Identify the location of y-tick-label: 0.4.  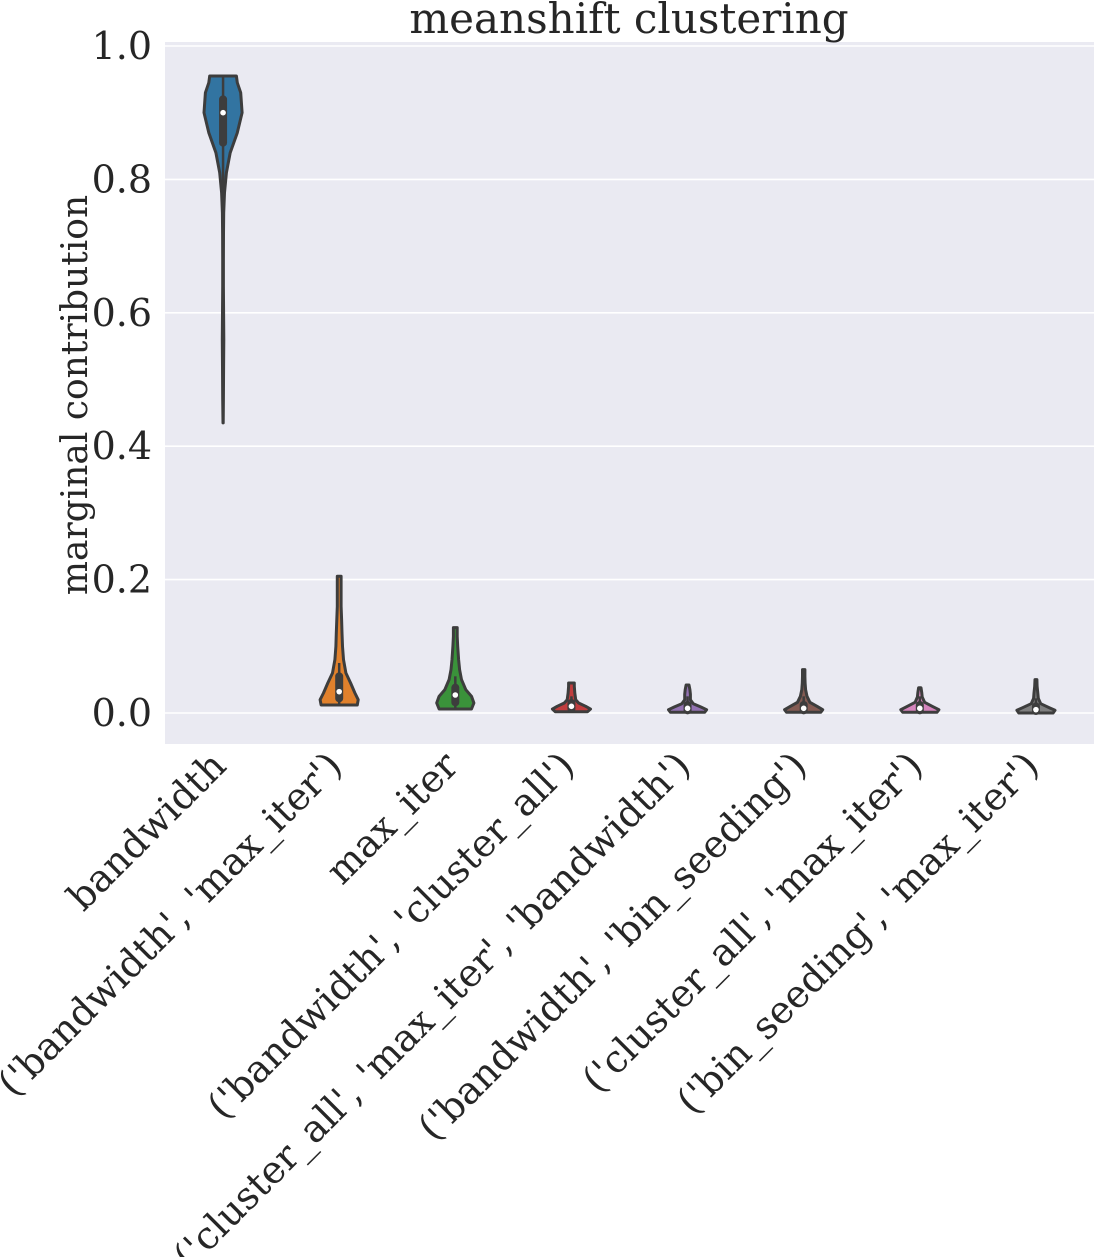
(122, 446).